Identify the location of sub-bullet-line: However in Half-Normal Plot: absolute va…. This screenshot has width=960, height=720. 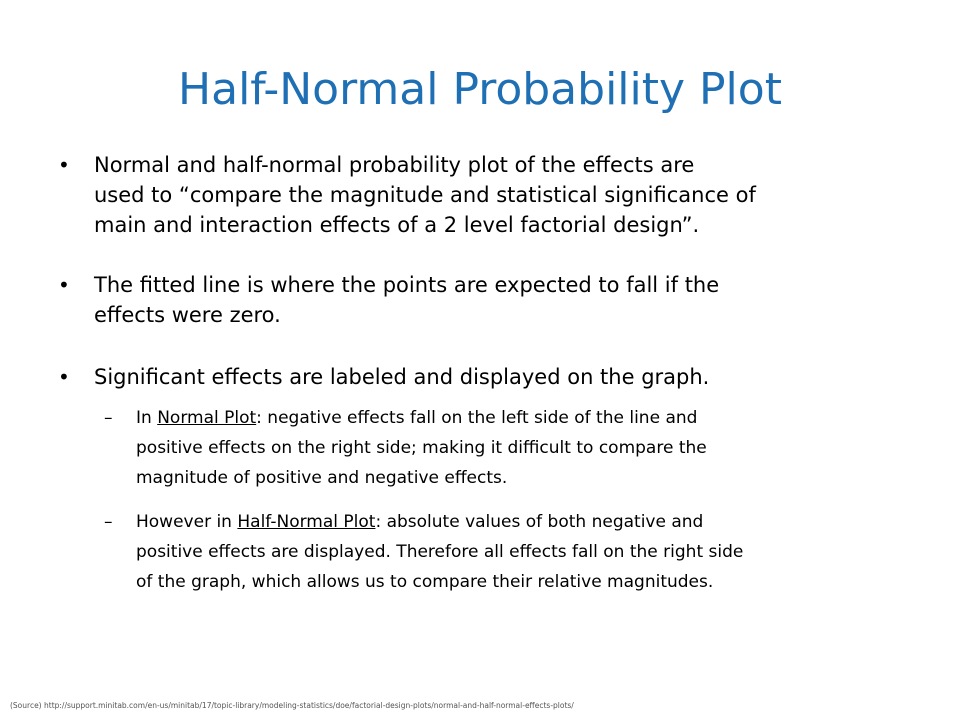
(521, 522).